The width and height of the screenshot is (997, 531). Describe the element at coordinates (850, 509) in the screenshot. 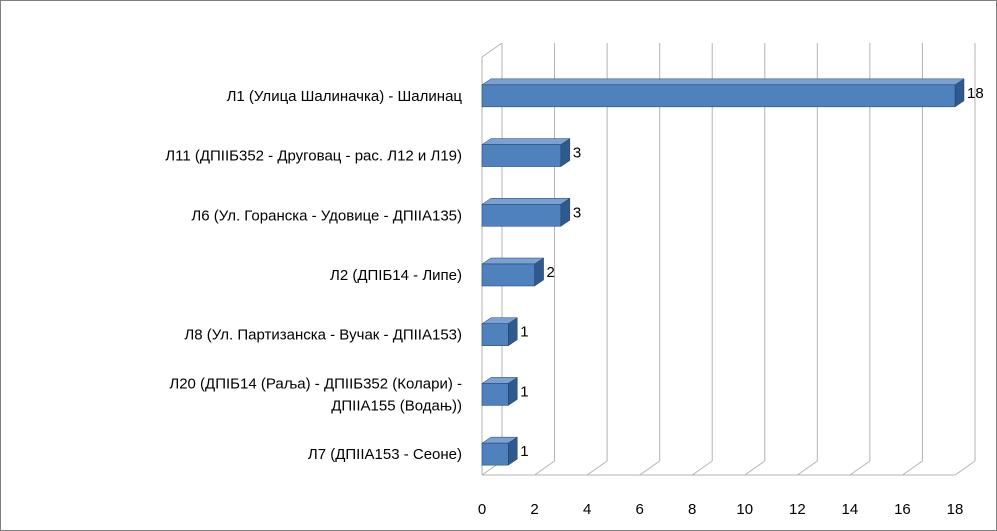

I see `x-tick-label-14: 14` at that location.